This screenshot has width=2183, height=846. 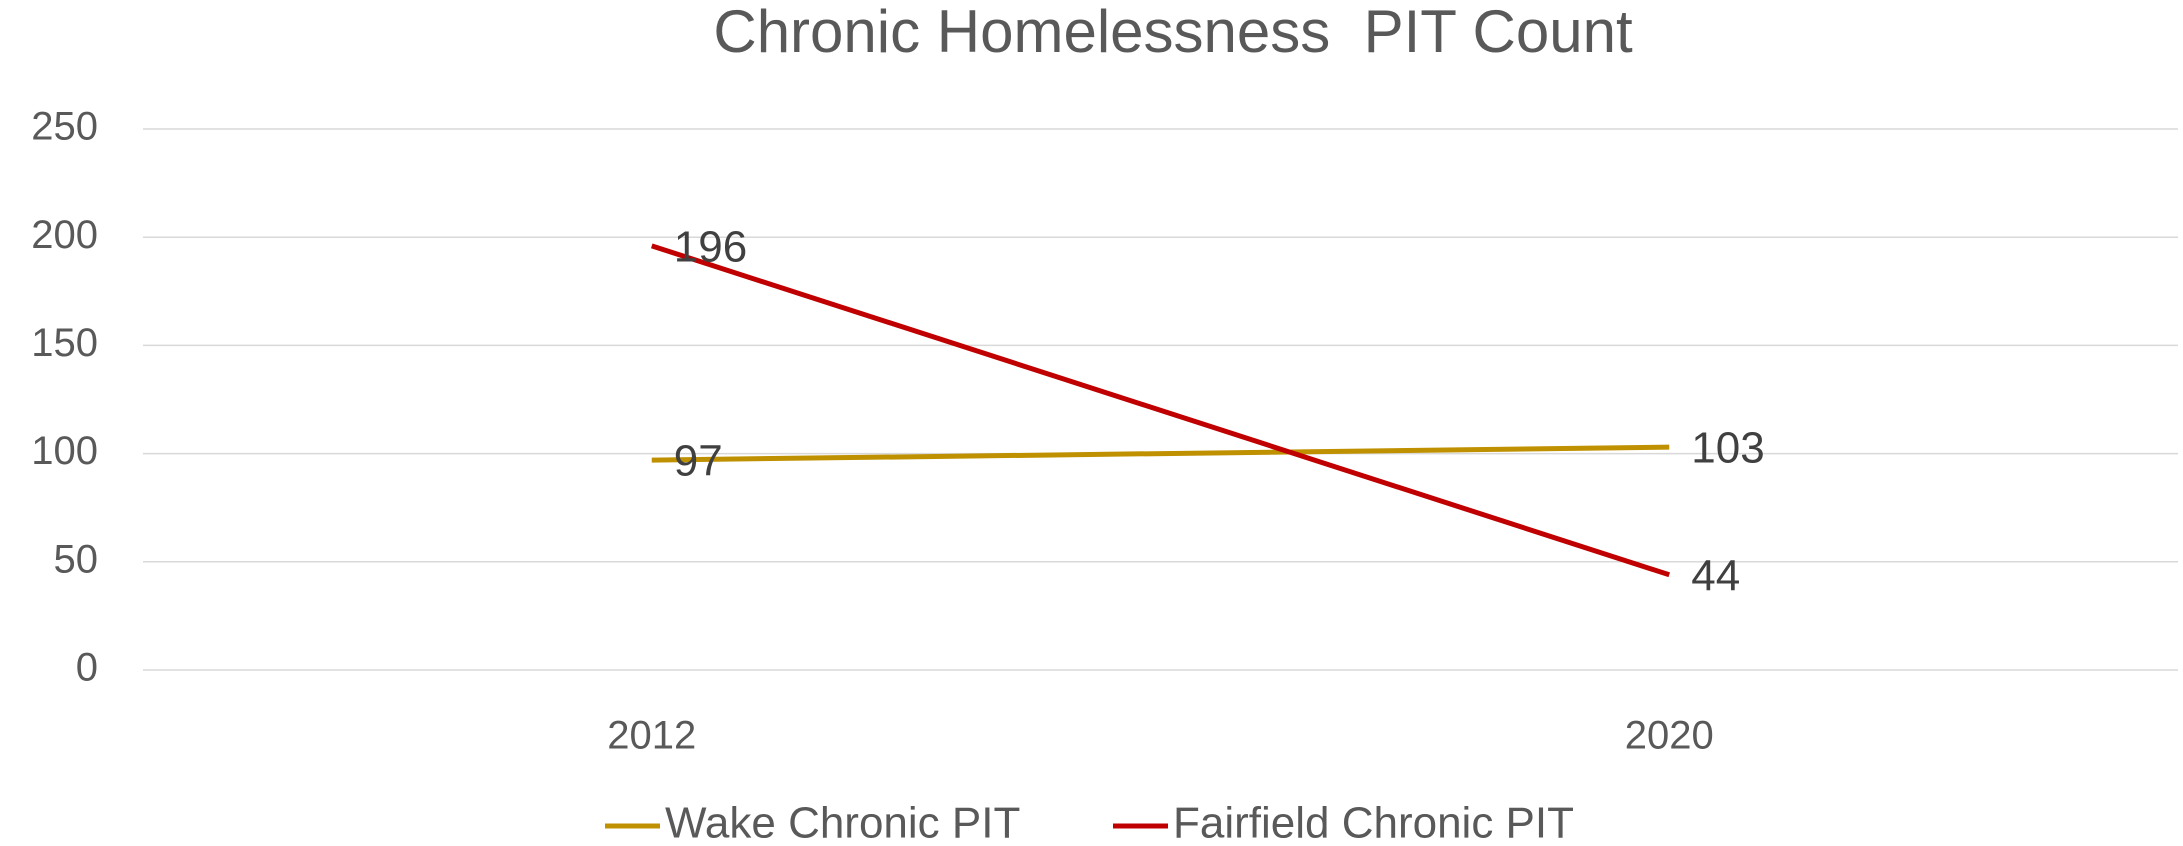 What do you see at coordinates (64, 343) in the screenshot?
I see `y-tick-label: 150` at bounding box center [64, 343].